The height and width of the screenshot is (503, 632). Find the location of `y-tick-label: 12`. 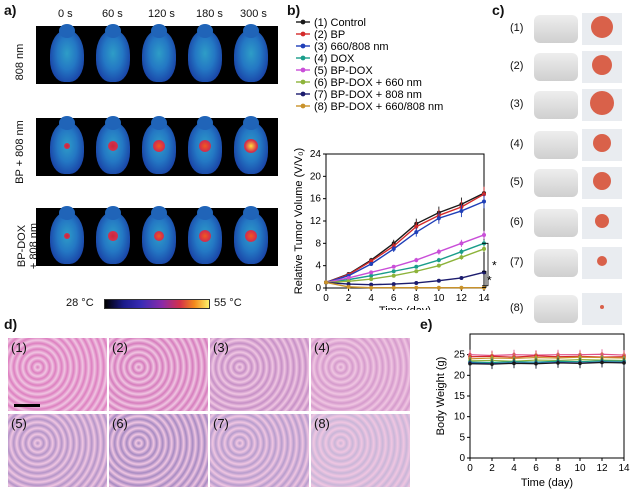

y-tick-label: 12 is located at coordinates (316, 221).